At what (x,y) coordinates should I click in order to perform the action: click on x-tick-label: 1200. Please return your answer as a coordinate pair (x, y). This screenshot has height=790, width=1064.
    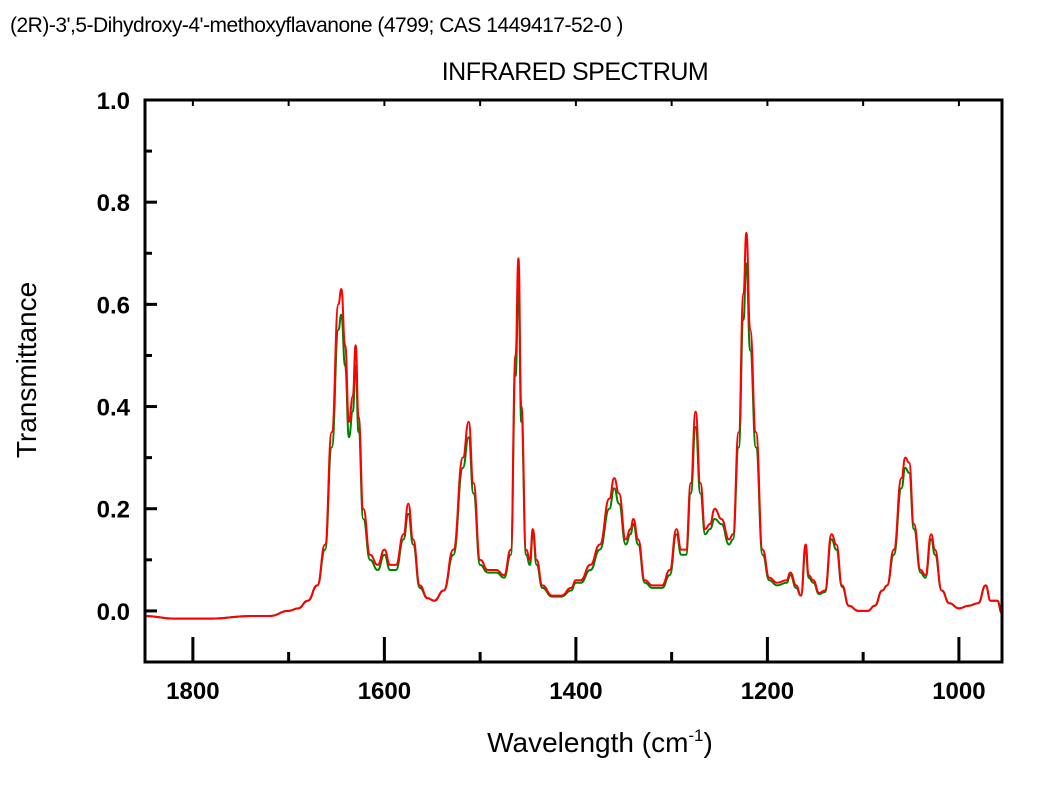
    Looking at the image, I should click on (767, 691).